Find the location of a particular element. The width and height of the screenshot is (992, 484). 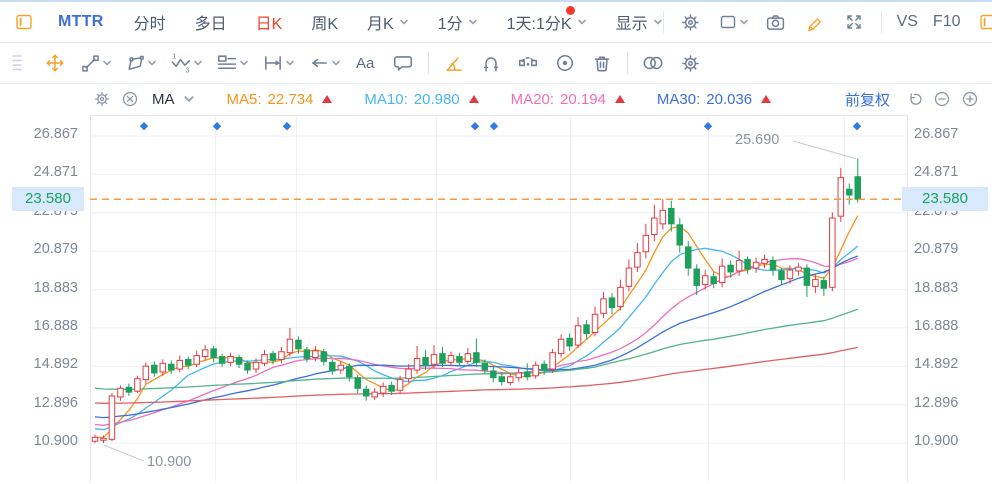

visibility-target-icon is located at coordinates (565, 63).